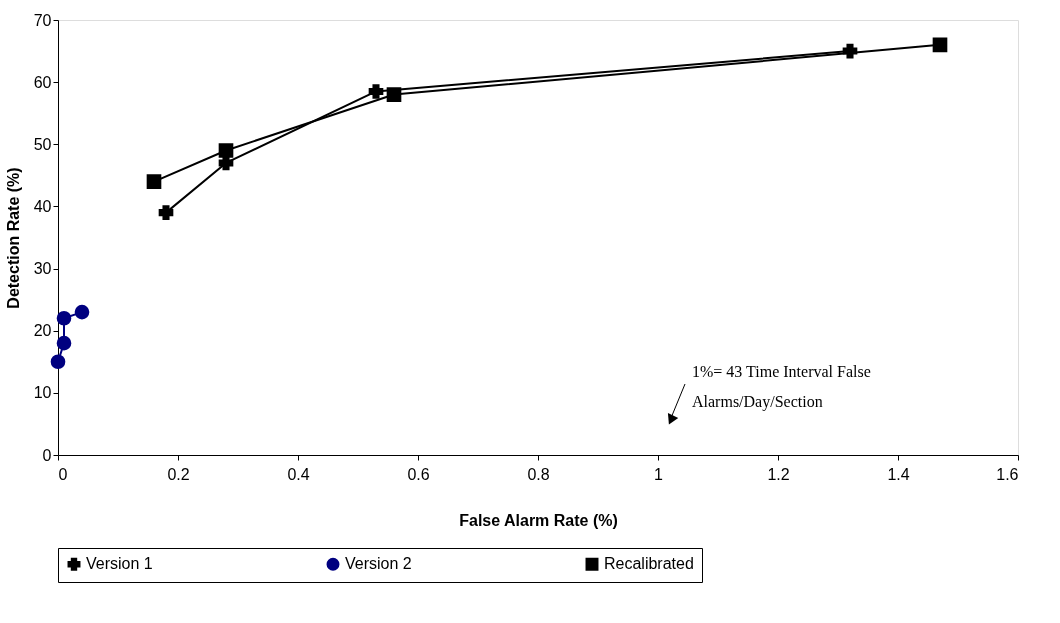 Image resolution: width=1060 pixels, height=623 pixels. Describe the element at coordinates (538, 474) in the screenshot. I see `x-tick-label: 0.8` at that location.